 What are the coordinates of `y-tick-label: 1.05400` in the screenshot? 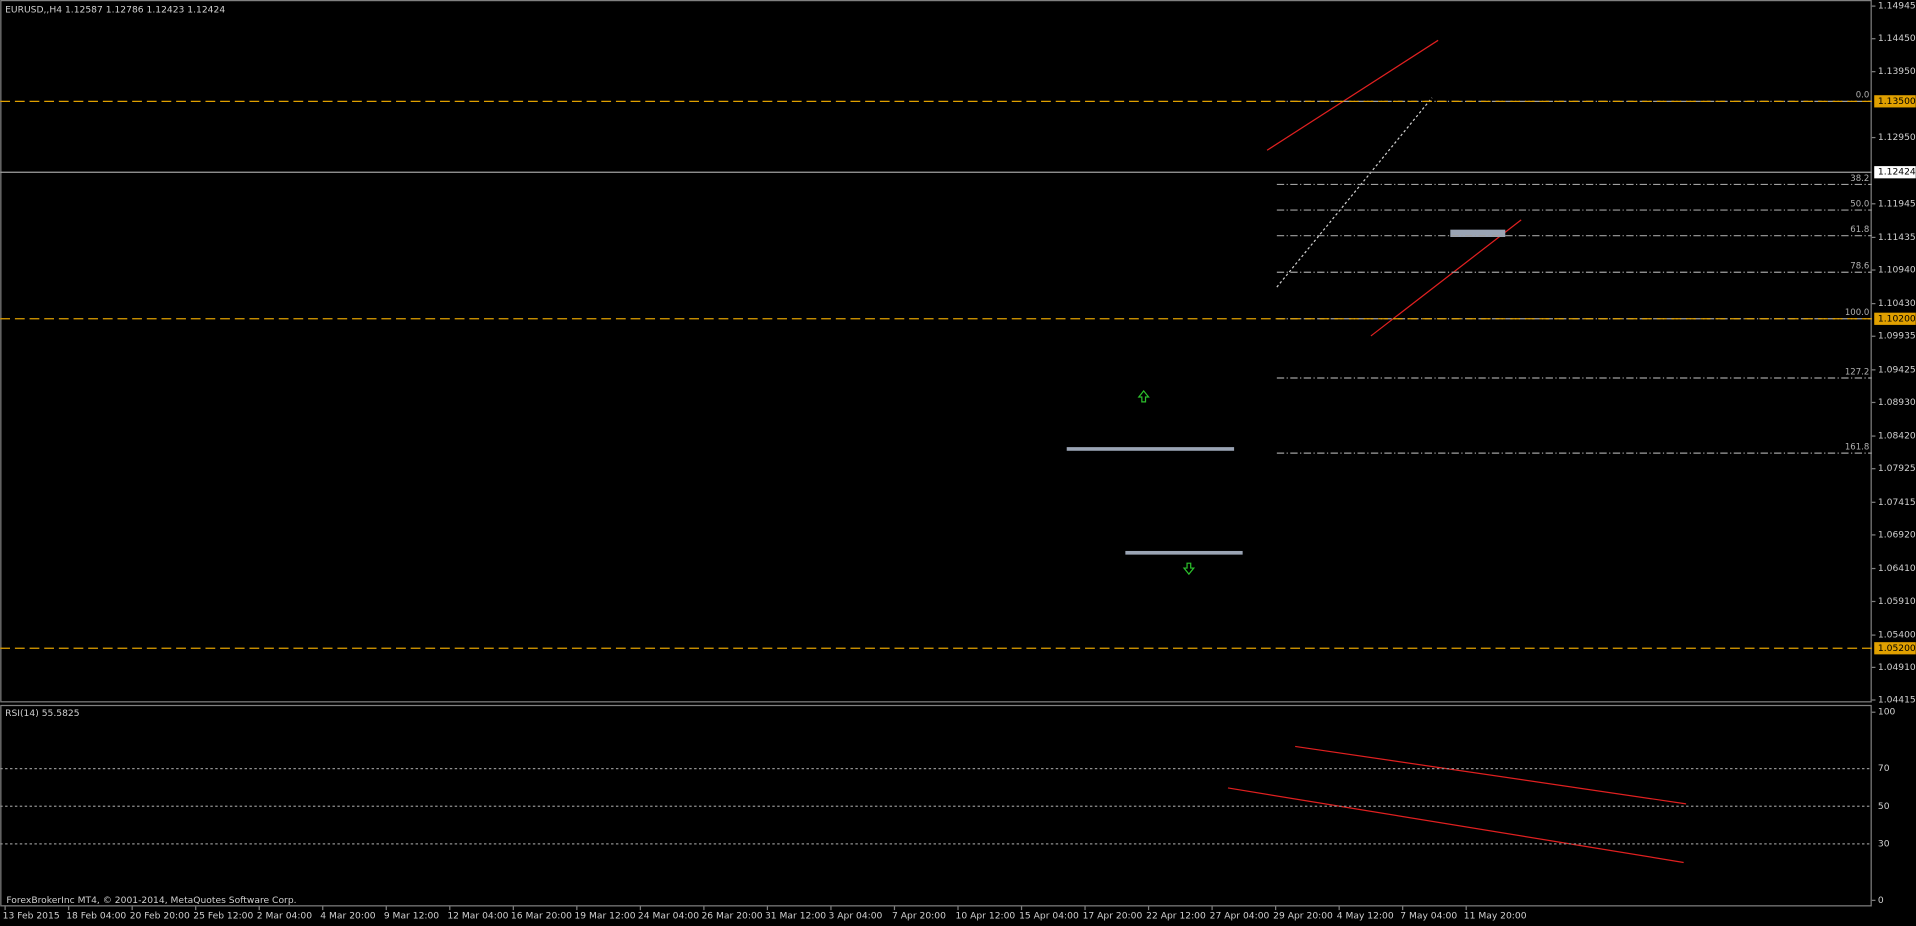 It's located at (1897, 635).